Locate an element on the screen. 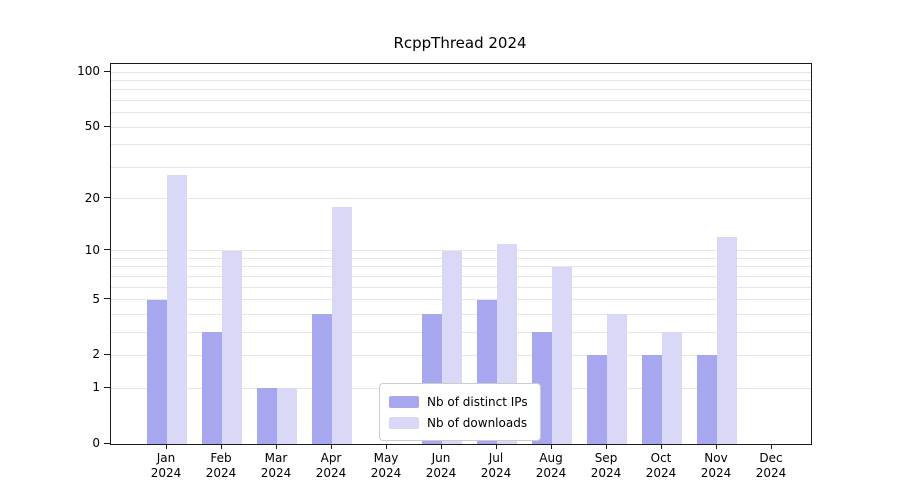 The height and width of the screenshot is (500, 900). y-tick-label: 100 is located at coordinates (88, 71).